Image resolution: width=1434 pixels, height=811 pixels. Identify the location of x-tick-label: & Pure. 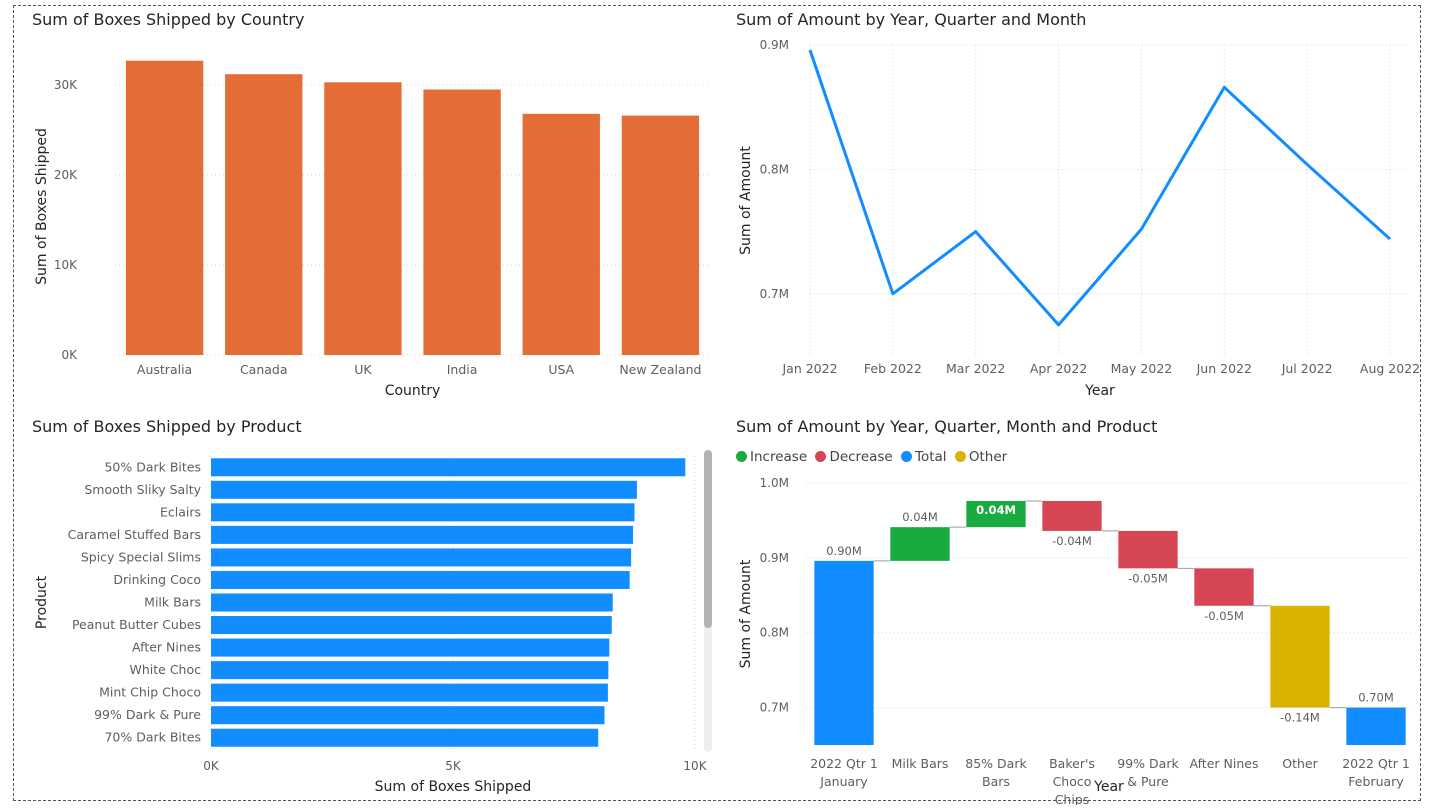
(1148, 781).